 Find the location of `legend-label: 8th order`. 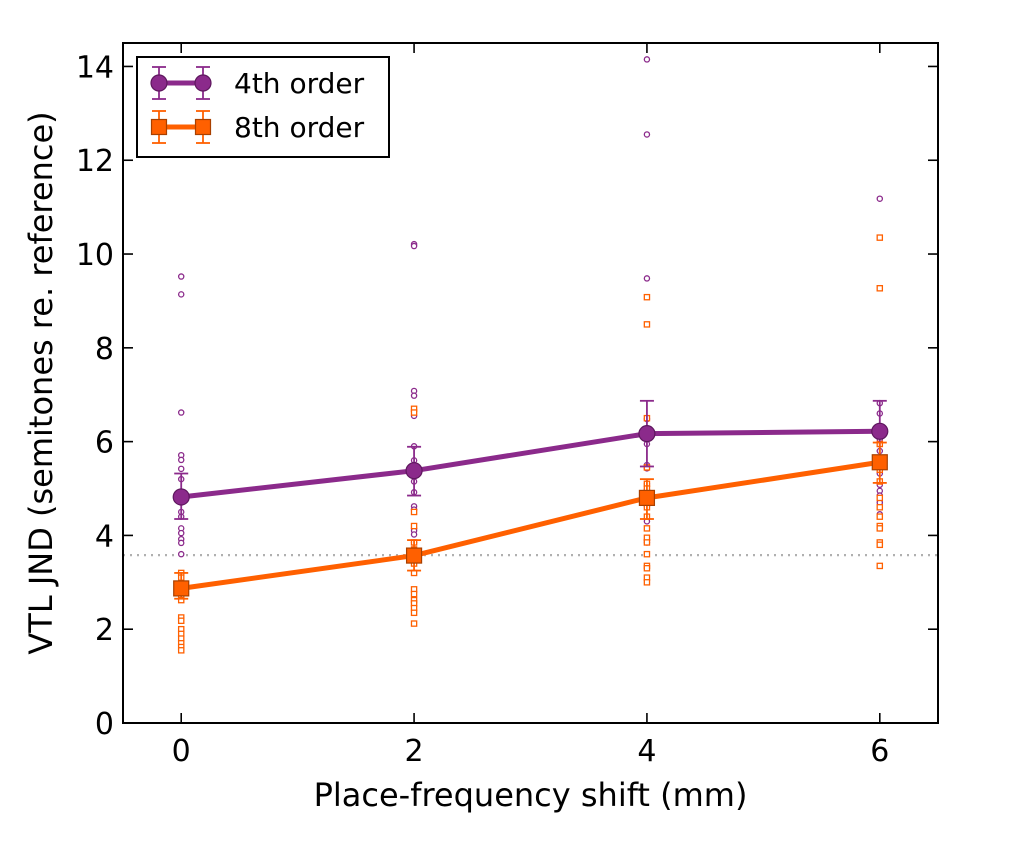

legend-label: 8th order is located at coordinates (299, 127).